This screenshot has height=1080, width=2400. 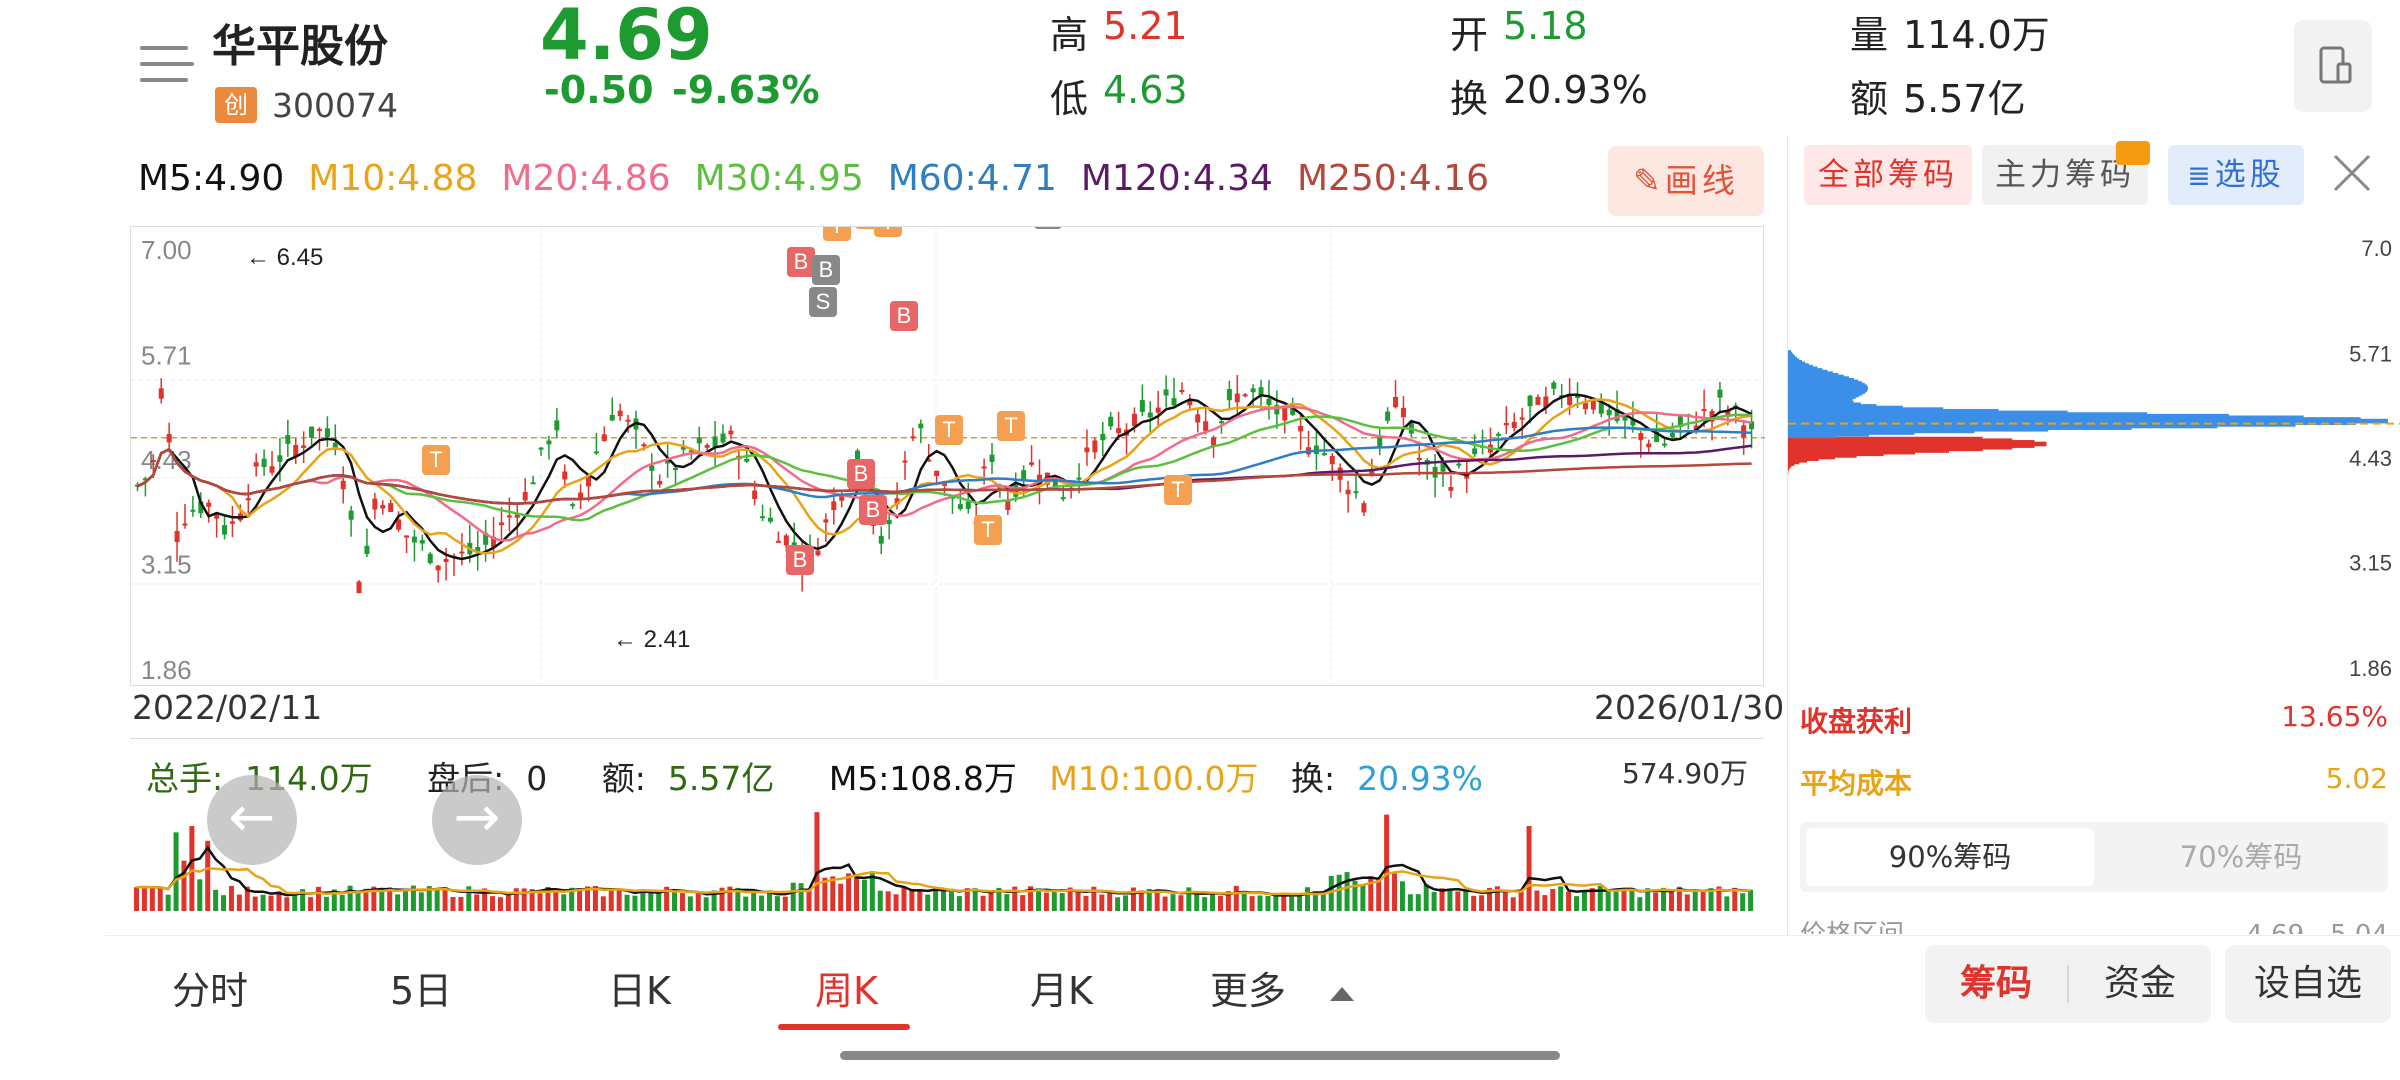 What do you see at coordinates (1686, 181) in the screenshot?
I see `draw-line-button: ✎画线` at bounding box center [1686, 181].